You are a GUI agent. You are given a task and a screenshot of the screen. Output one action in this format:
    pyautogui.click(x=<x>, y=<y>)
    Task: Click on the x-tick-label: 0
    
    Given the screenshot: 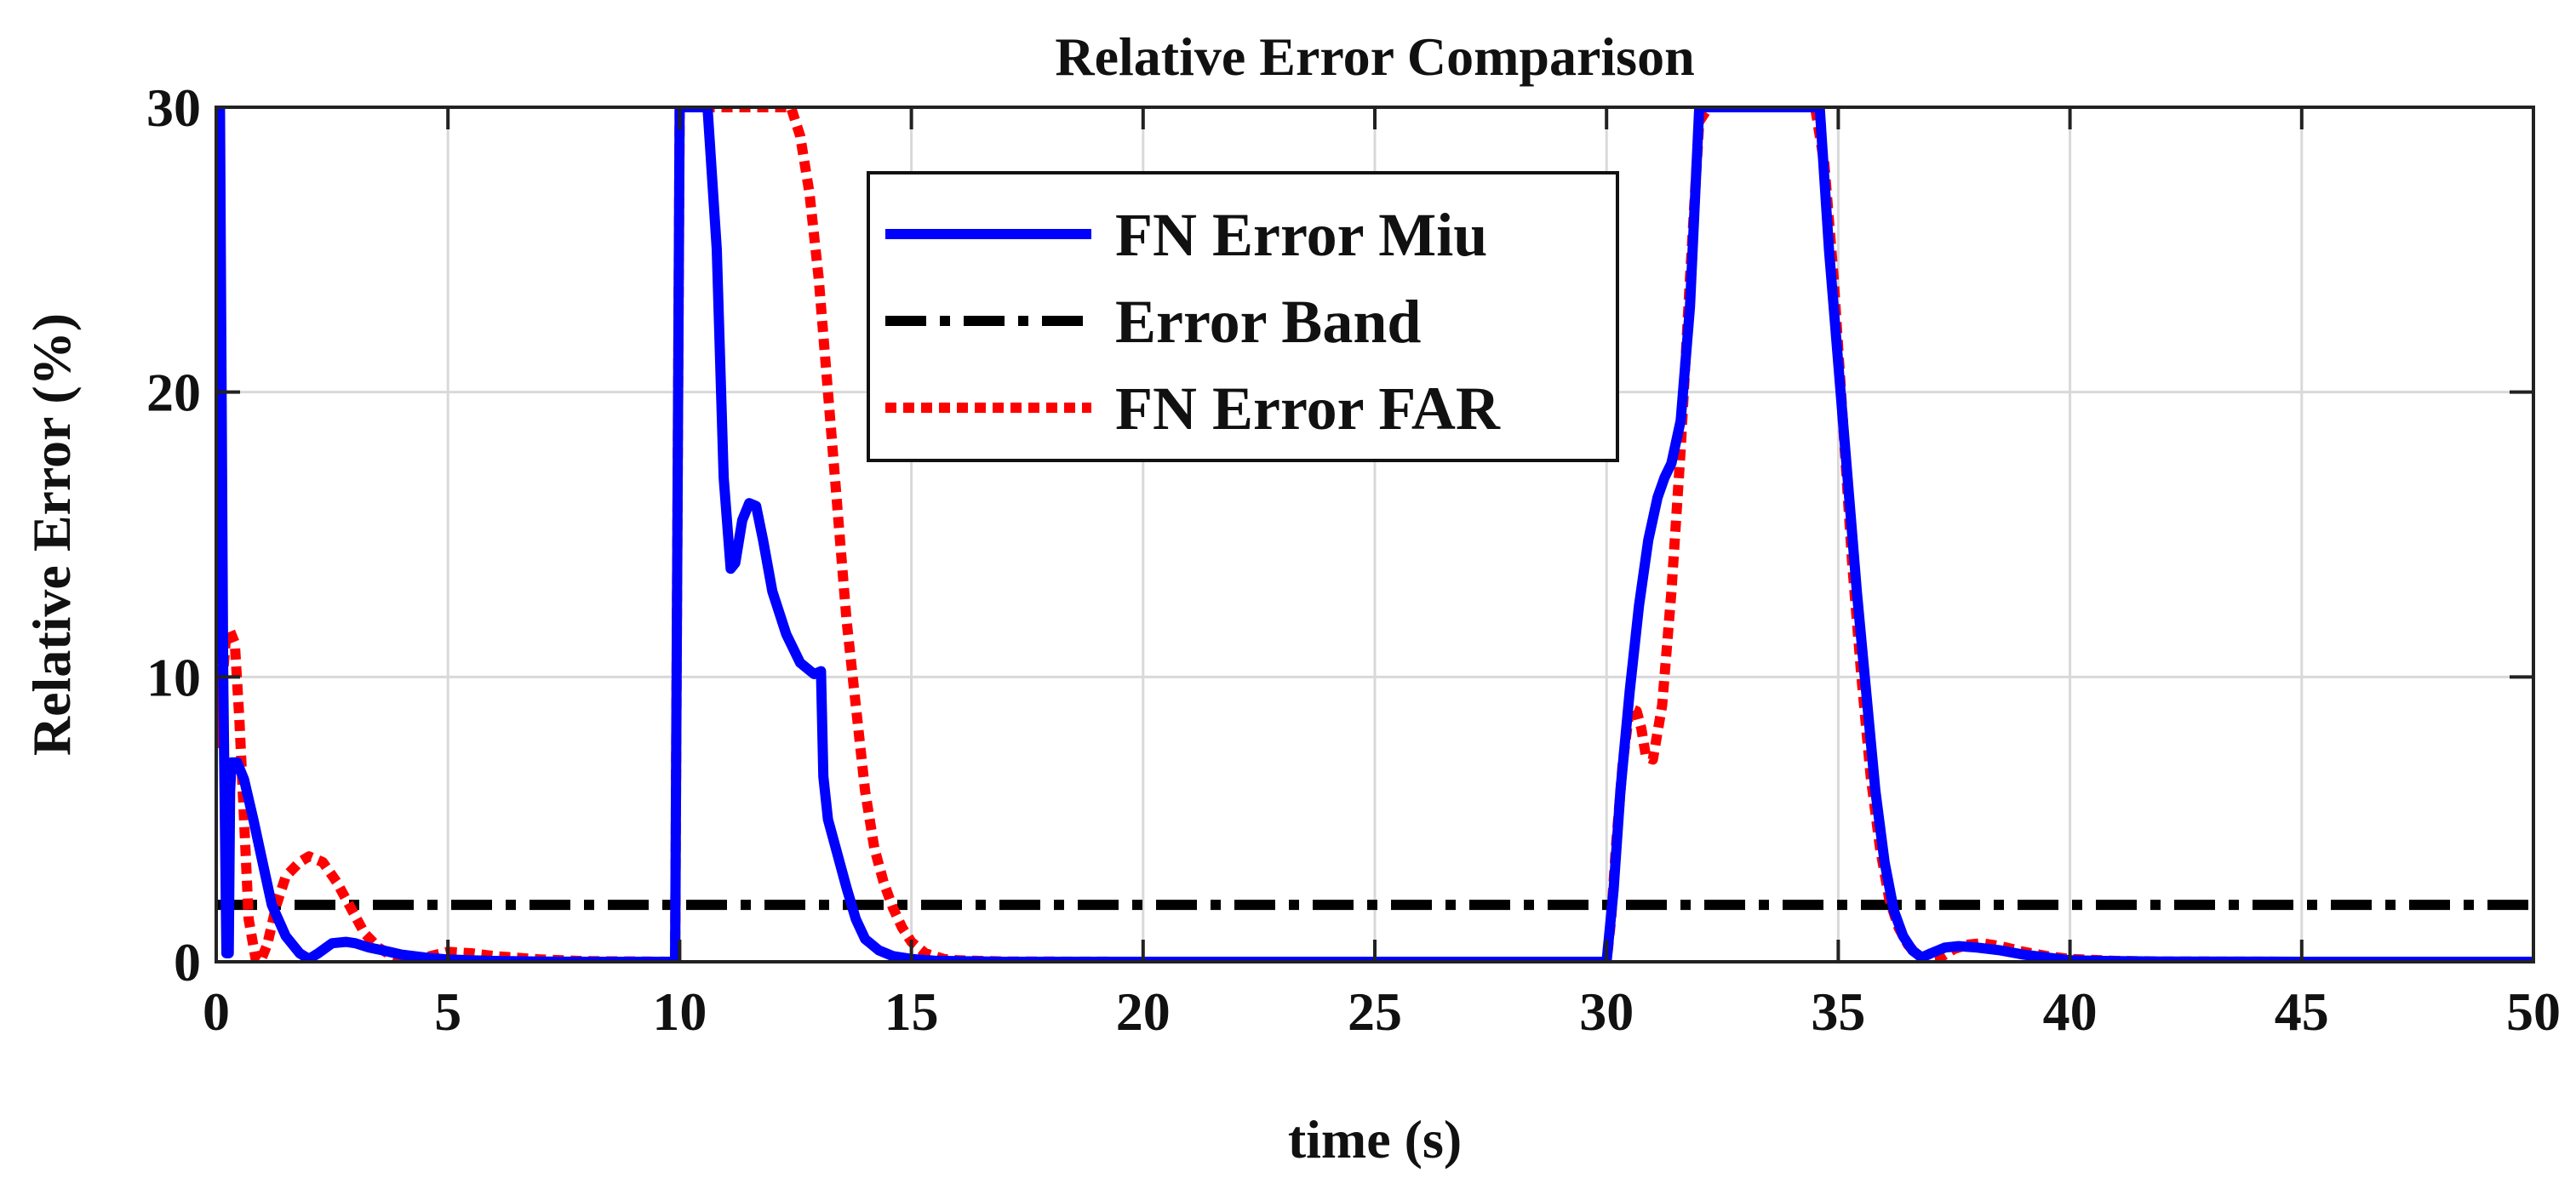 What is the action you would take?
    pyautogui.click(x=217, y=1011)
    